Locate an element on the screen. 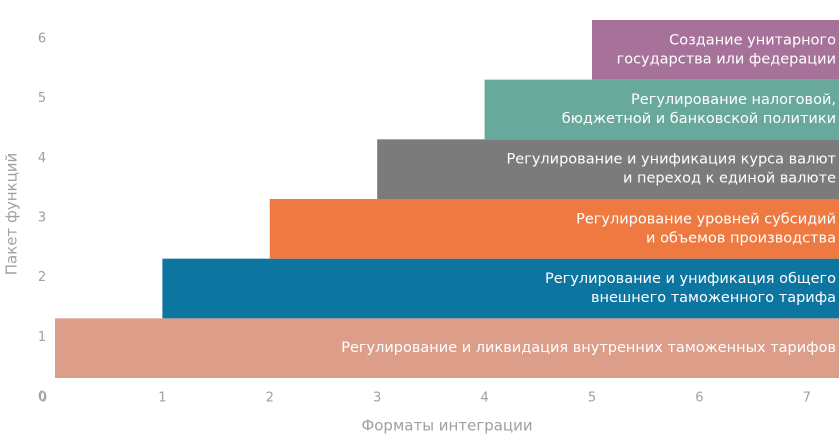  x-tick-label: 5 is located at coordinates (592, 398).